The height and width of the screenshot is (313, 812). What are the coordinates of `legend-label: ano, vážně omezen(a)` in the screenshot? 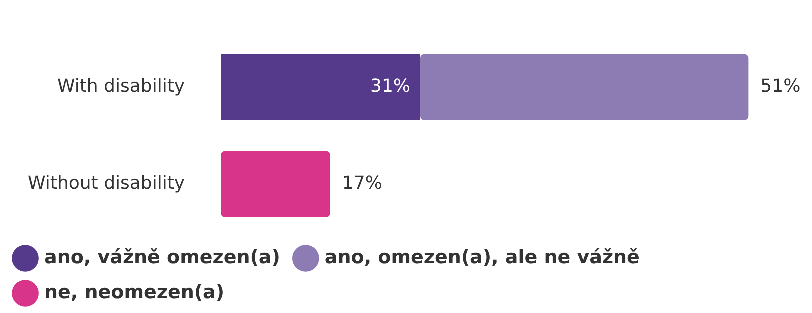 It's located at (162, 257).